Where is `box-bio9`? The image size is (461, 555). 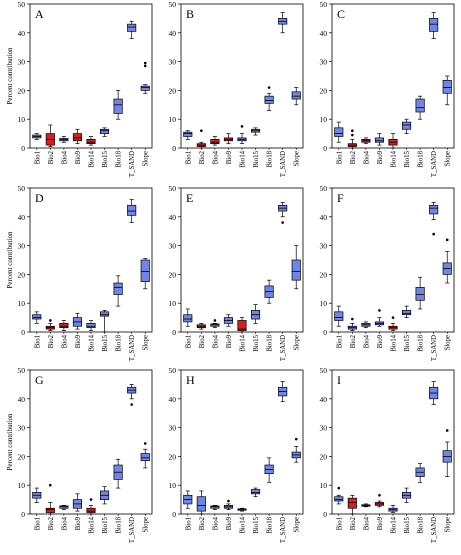 box-bio9 is located at coordinates (228, 139).